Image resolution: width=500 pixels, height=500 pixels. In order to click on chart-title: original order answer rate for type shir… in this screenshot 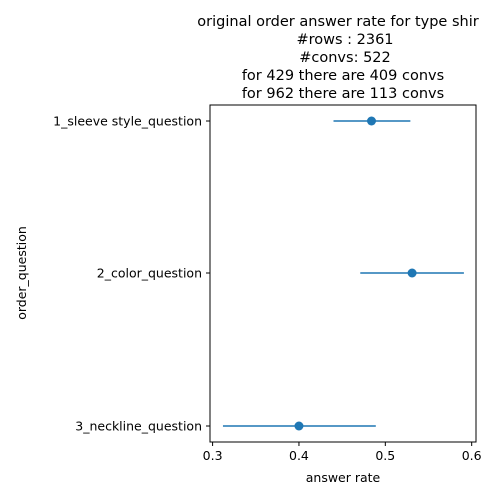, I will do `click(337, 58)`.